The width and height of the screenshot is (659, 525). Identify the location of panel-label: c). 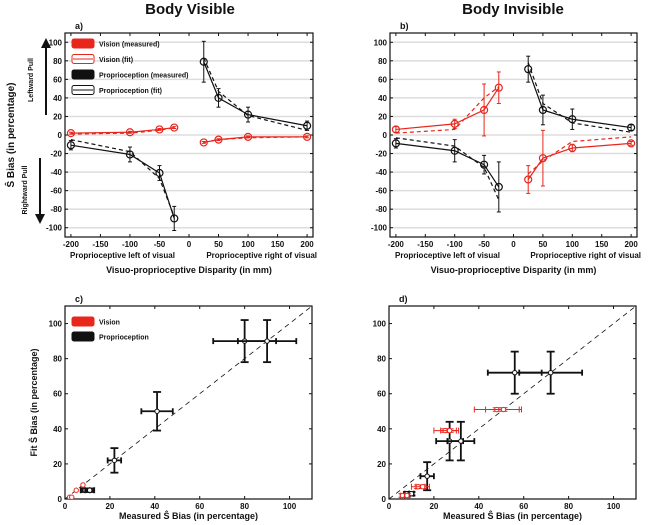
(79, 299).